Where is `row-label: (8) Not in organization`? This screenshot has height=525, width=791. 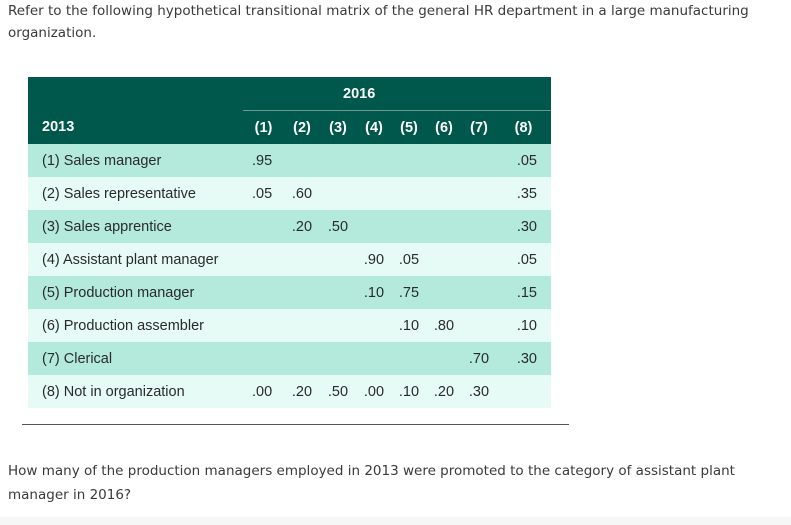 row-label: (8) Not in organization is located at coordinates (135, 391).